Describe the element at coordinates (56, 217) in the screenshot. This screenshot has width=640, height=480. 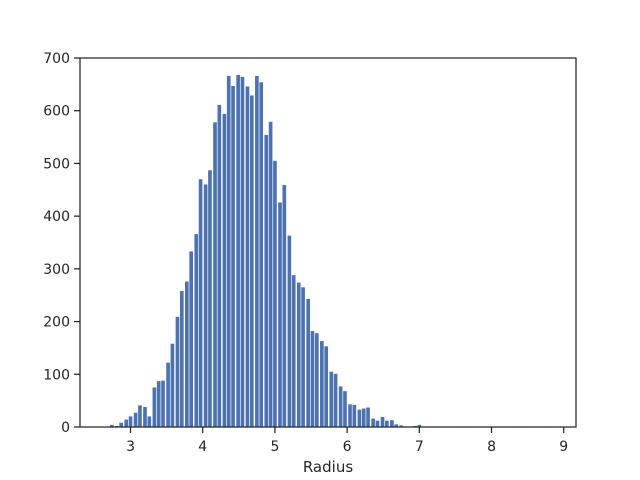
I see `y-tick-label: 400` at that location.